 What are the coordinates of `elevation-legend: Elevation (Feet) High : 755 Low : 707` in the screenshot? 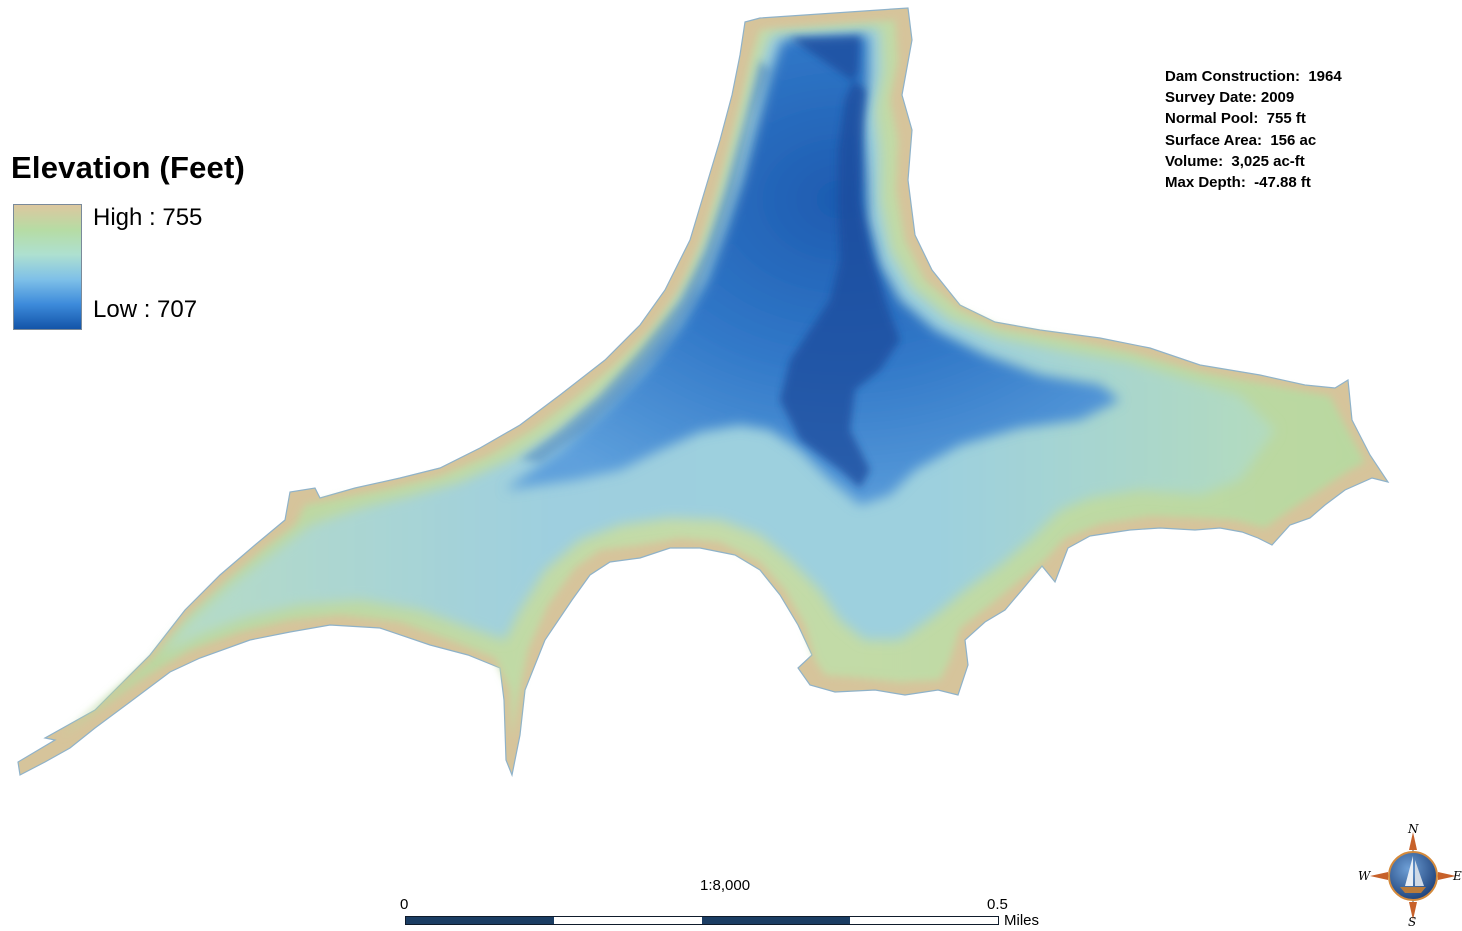 It's located at (161, 240).